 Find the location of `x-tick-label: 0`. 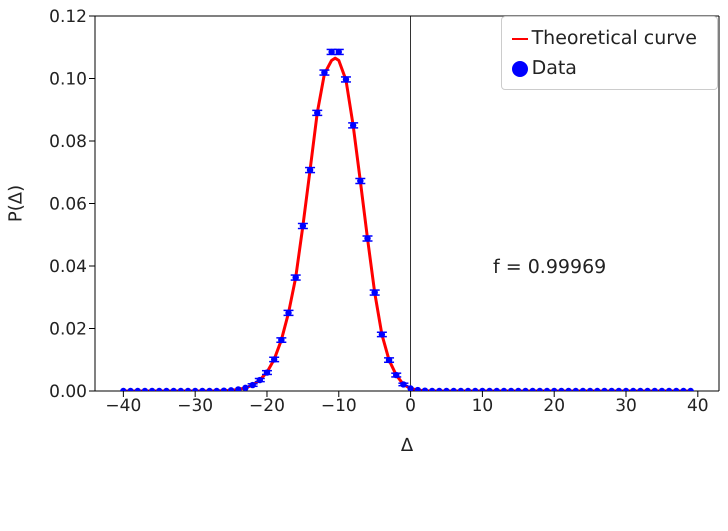

x-tick-label: 0 is located at coordinates (410, 406).